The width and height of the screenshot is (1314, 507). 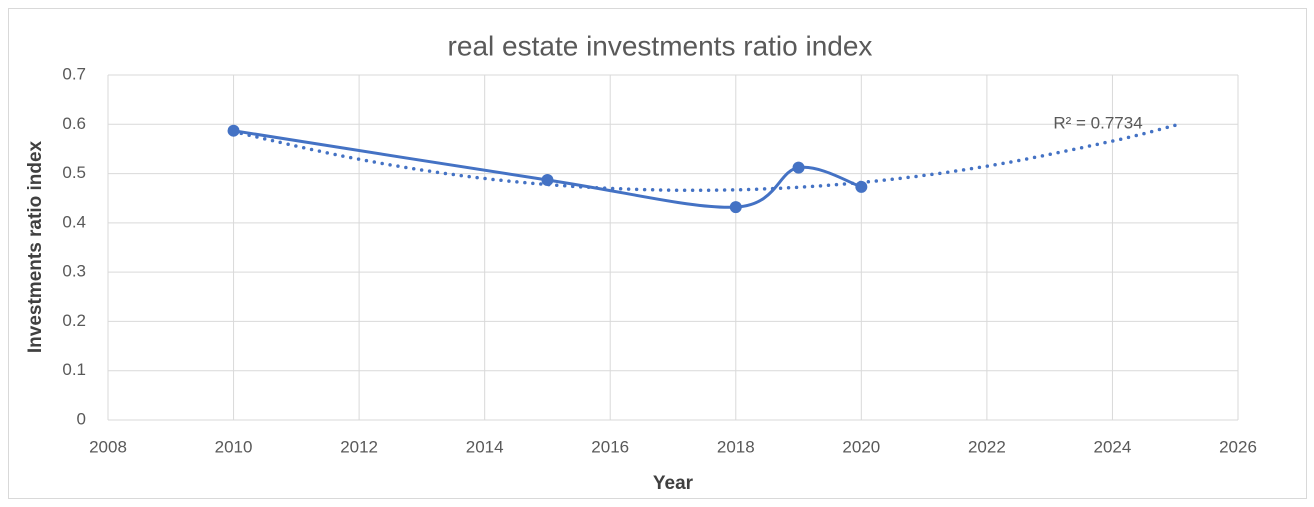 What do you see at coordinates (74, 123) in the screenshot?
I see `y-tick-label: 0.6` at bounding box center [74, 123].